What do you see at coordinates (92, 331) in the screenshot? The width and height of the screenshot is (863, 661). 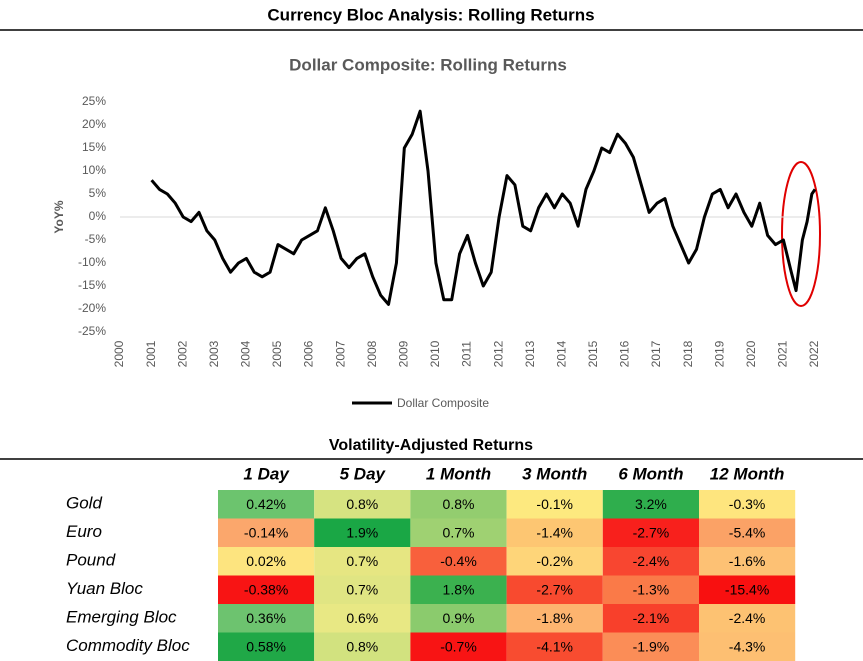 I see `y-tick-label: -25%` at bounding box center [92, 331].